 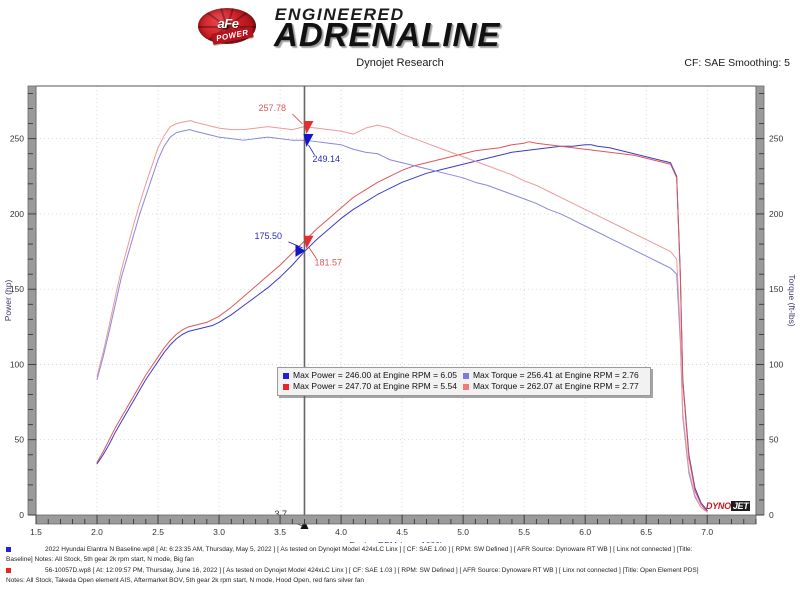 I want to click on y-tick-label-left: 250, so click(x=17, y=139).